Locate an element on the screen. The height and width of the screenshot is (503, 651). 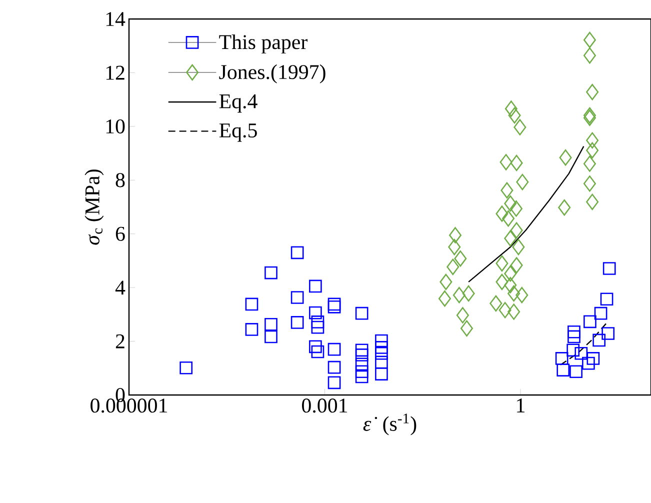
legend-label: Eq.4 is located at coordinates (238, 103).